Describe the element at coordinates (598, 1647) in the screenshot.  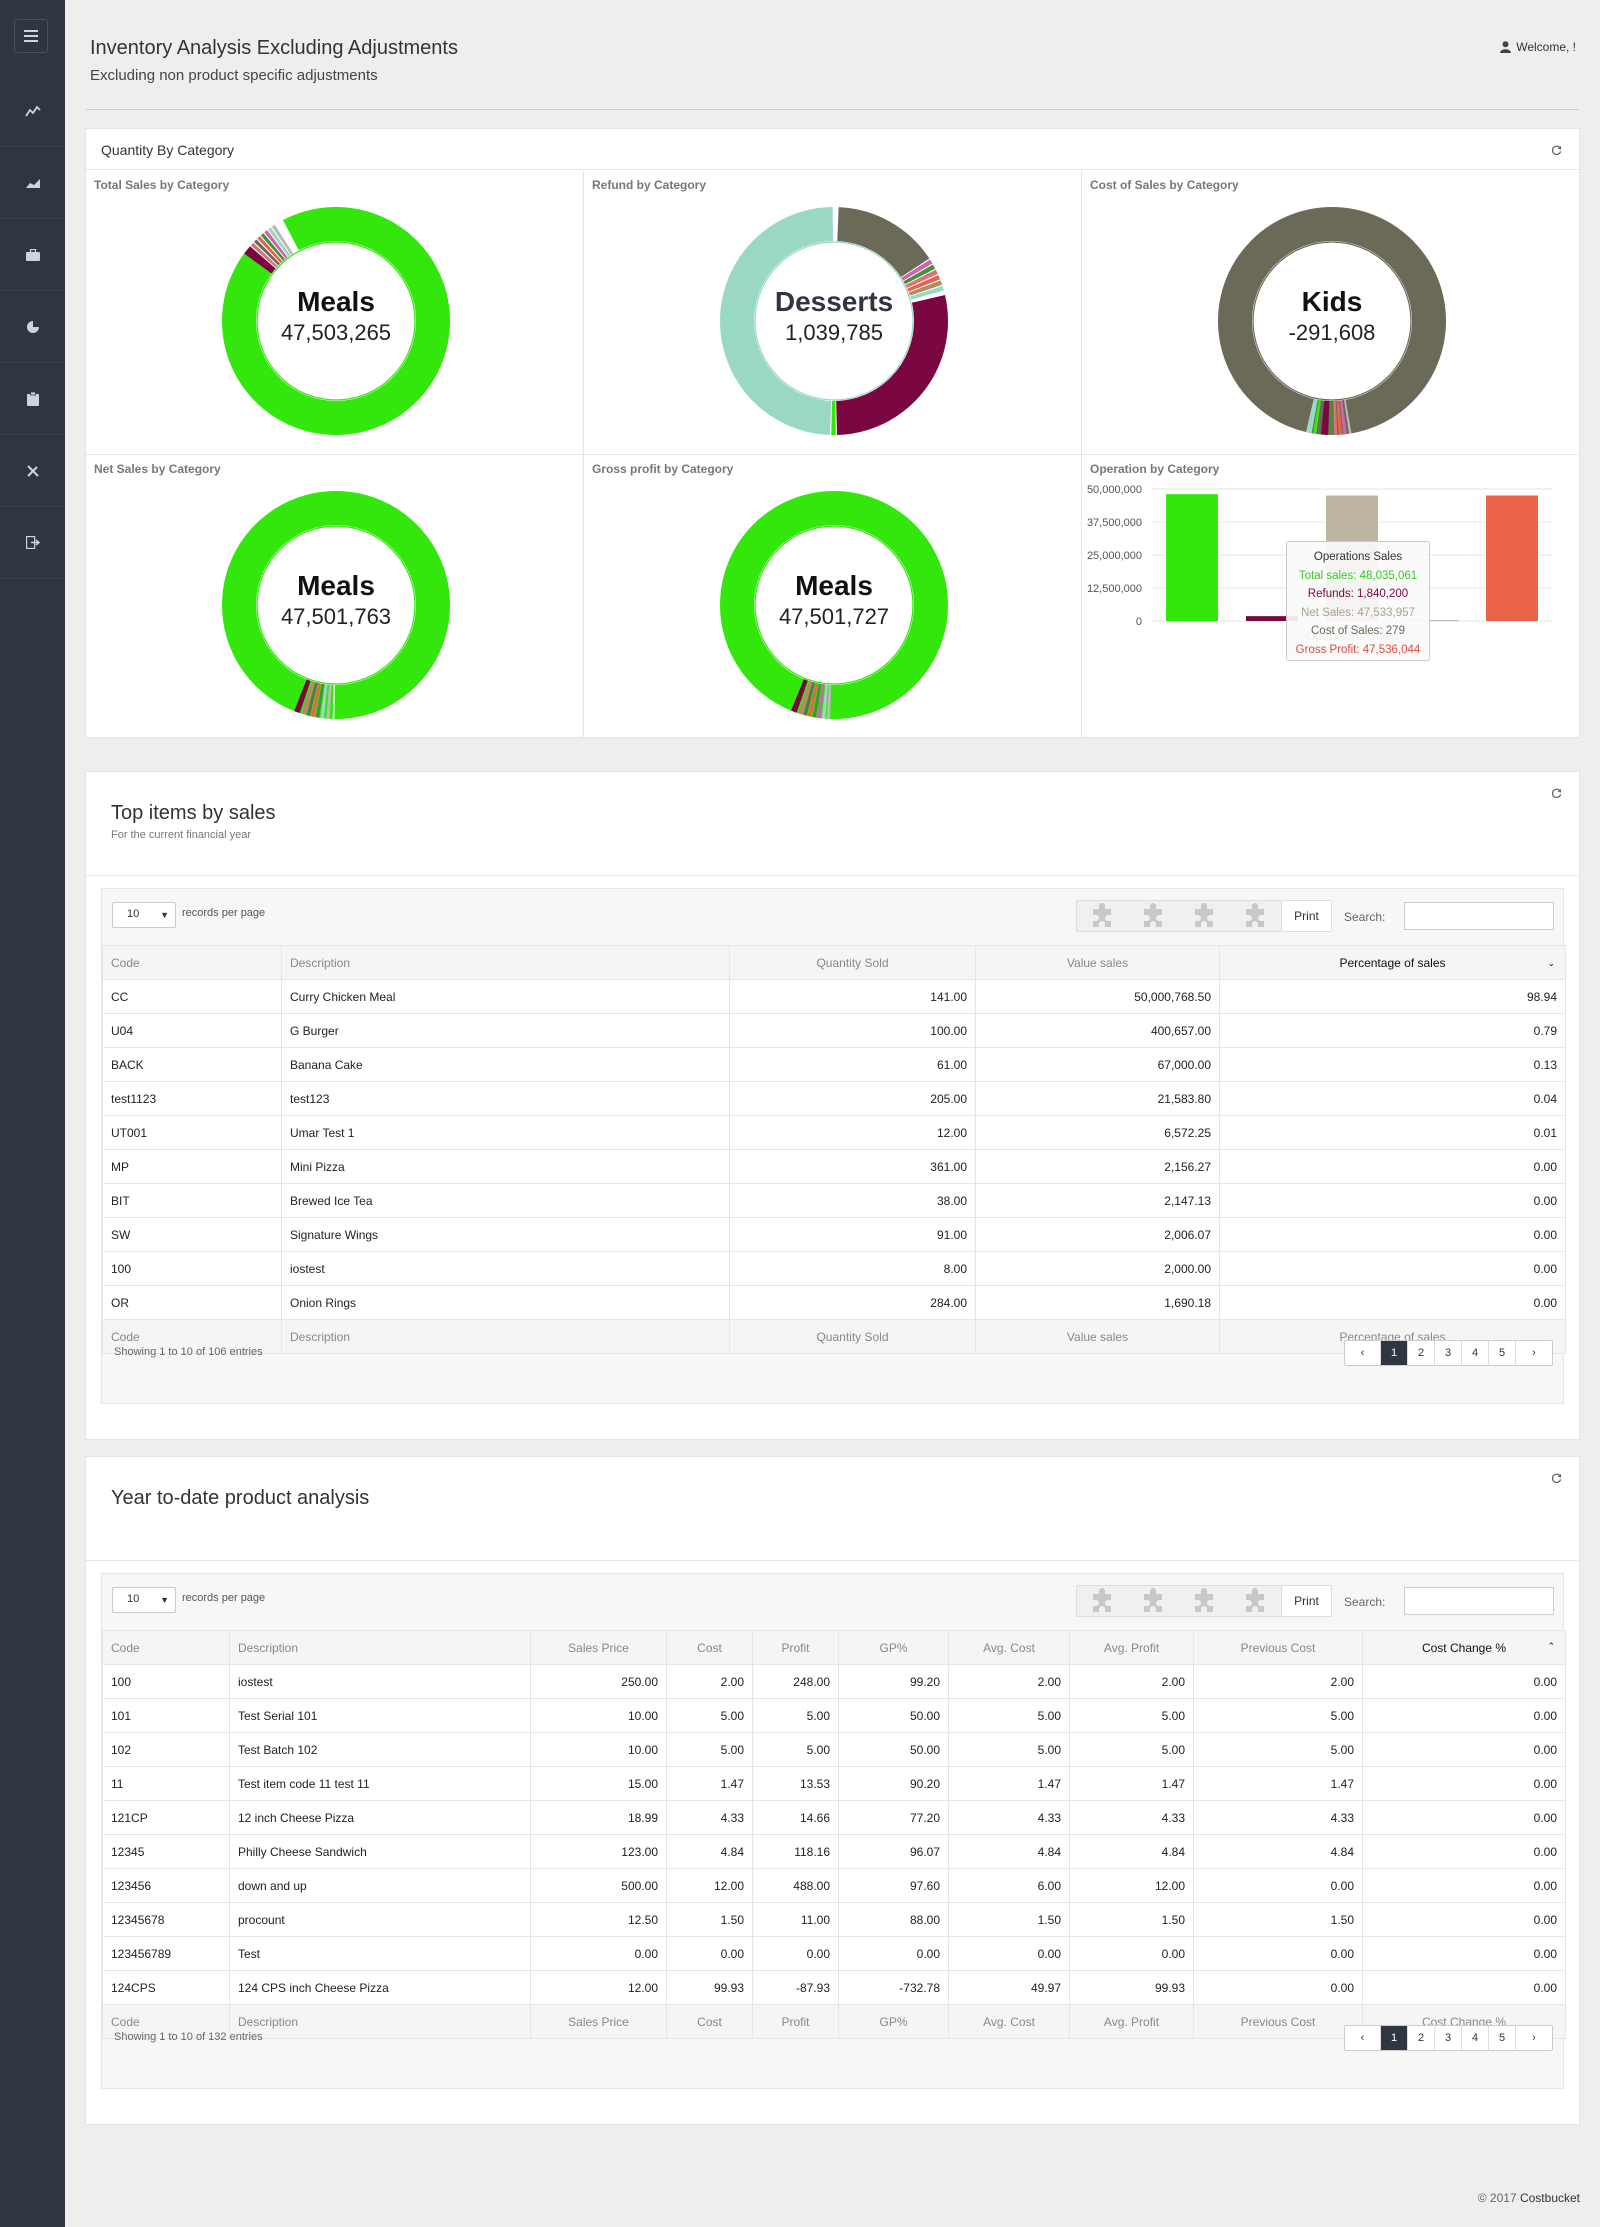
I see `column-header: Sales Price` at that location.